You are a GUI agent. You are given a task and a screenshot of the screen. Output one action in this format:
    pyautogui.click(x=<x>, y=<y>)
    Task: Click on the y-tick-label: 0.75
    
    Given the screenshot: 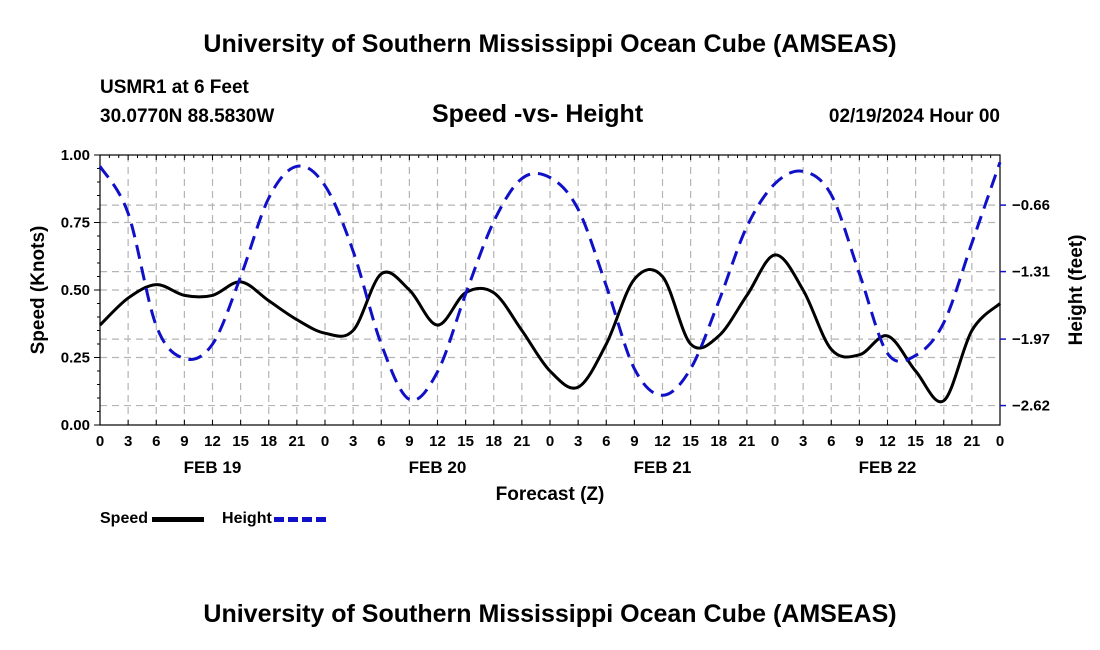 What is the action you would take?
    pyautogui.click(x=75, y=223)
    